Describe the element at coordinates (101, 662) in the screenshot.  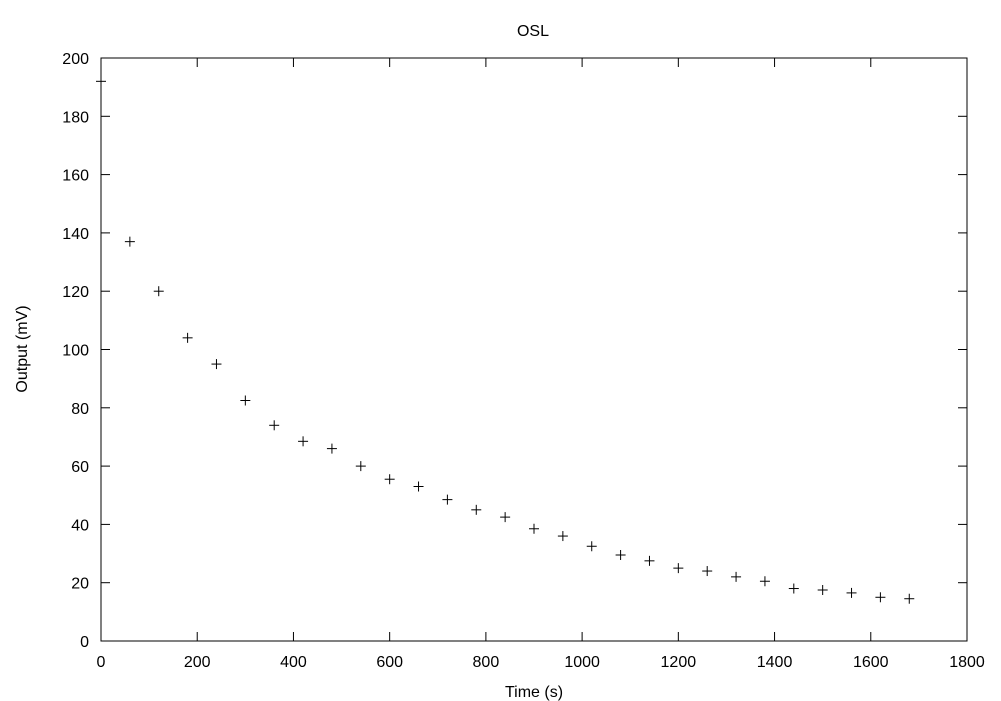
I see `x-tick-label: 0` at that location.